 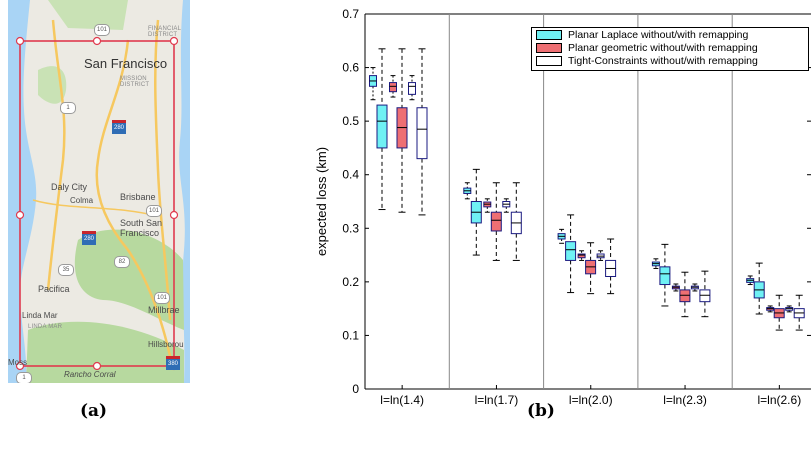 I want to click on legend-label-geometric: Planar geometric without/with remapping, so click(x=663, y=48).